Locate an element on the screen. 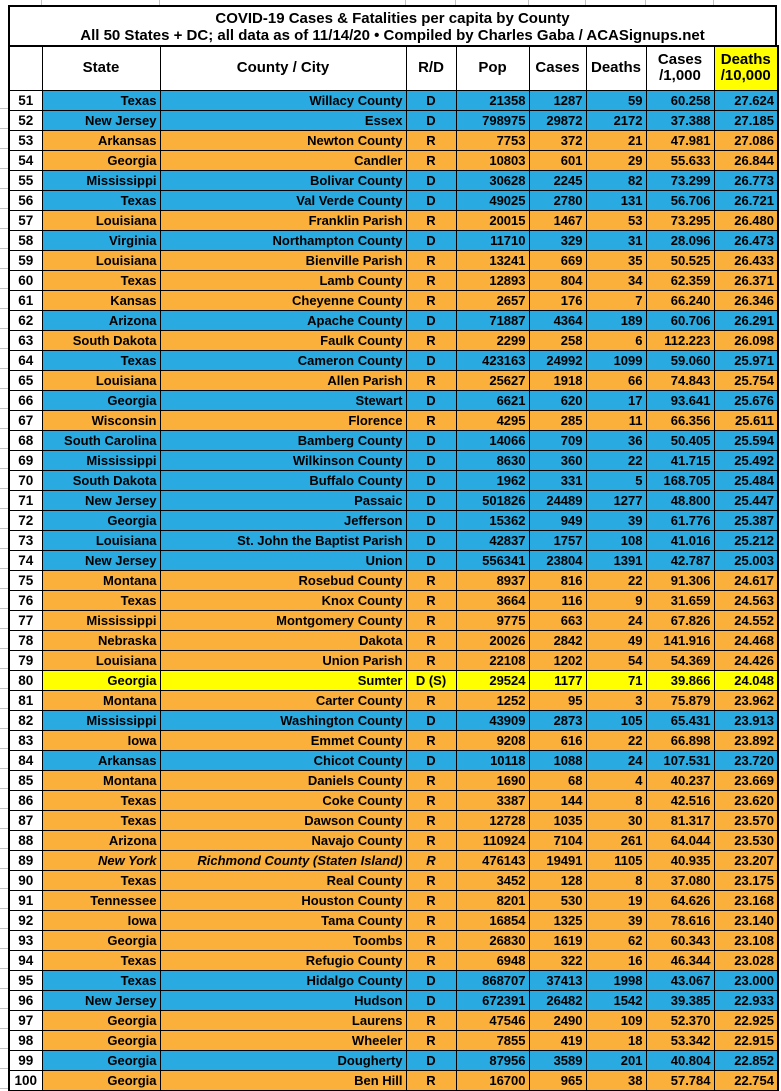 The width and height of the screenshot is (781, 1091). cell-deaths-per-10000: 22.933 is located at coordinates (746, 1000).